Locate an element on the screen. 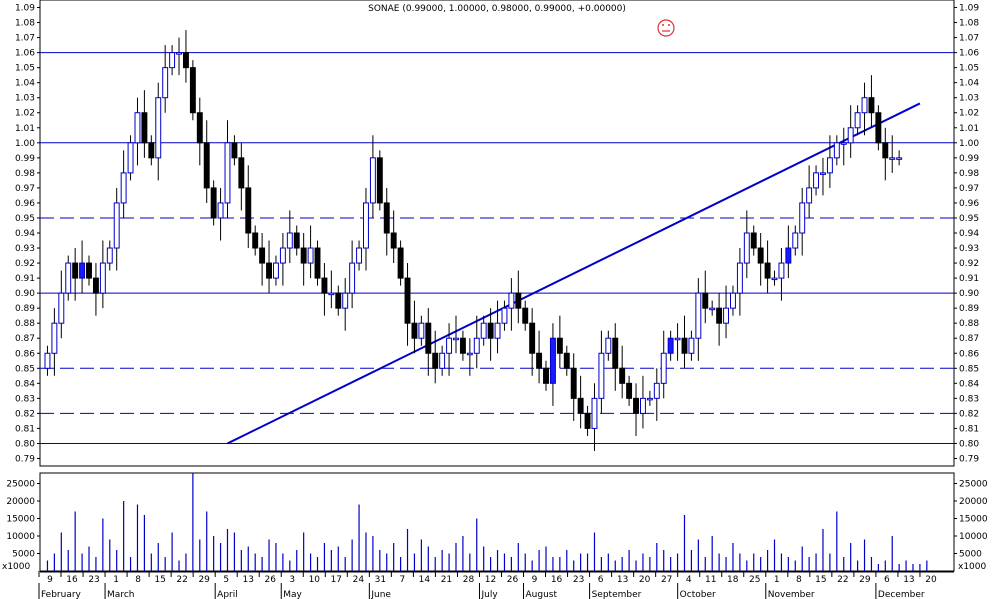  day-label: 22 is located at coordinates (181, 580).